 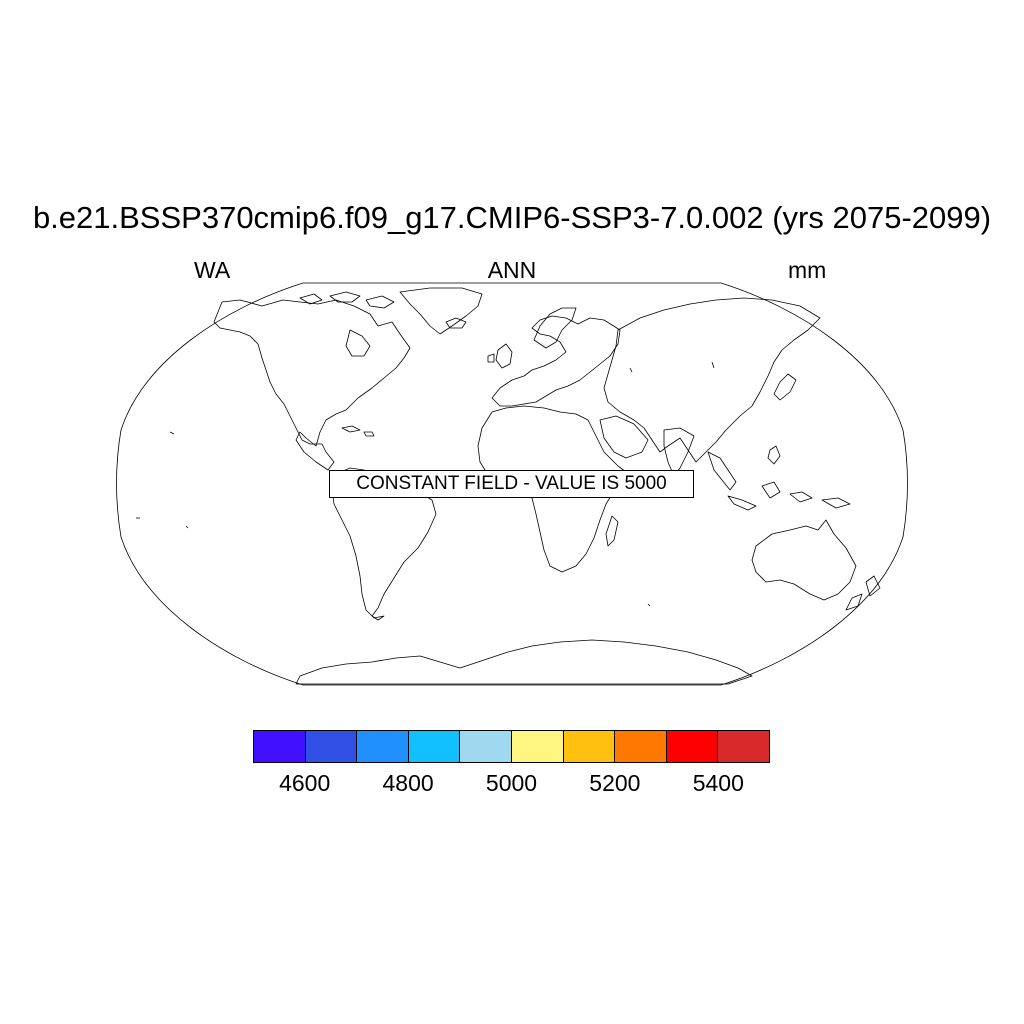 What do you see at coordinates (305, 783) in the screenshot?
I see `colorbar-tick-label: 4600` at bounding box center [305, 783].